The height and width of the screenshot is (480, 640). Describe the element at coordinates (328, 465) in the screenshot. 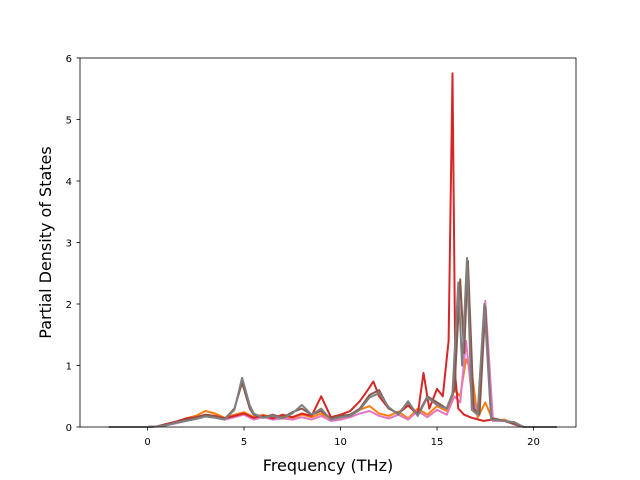

I see `x-axis-label: Frequency (THz)` at that location.